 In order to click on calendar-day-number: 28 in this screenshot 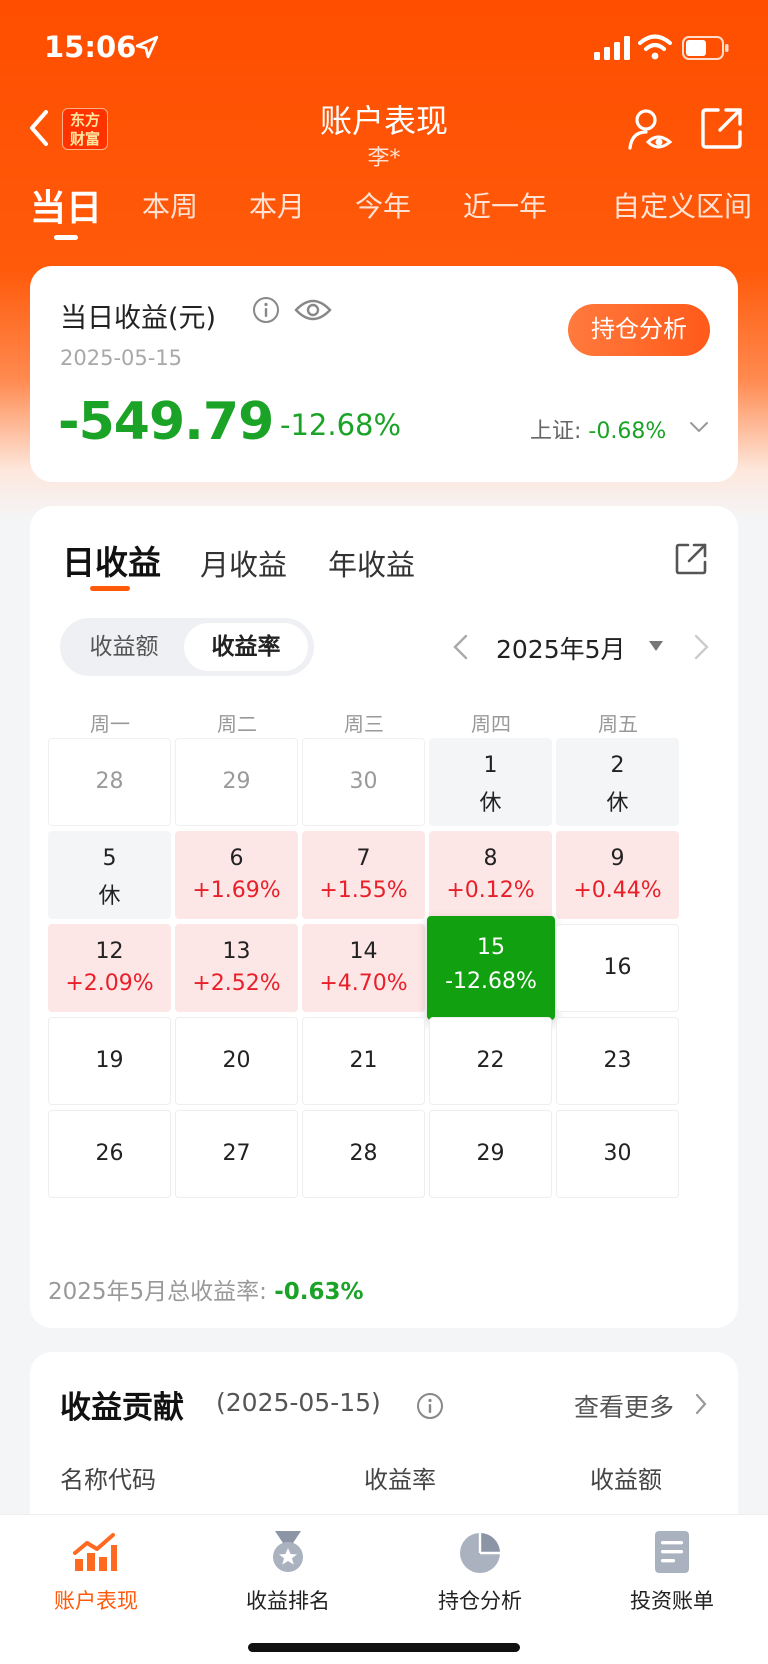, I will do `click(109, 781)`.